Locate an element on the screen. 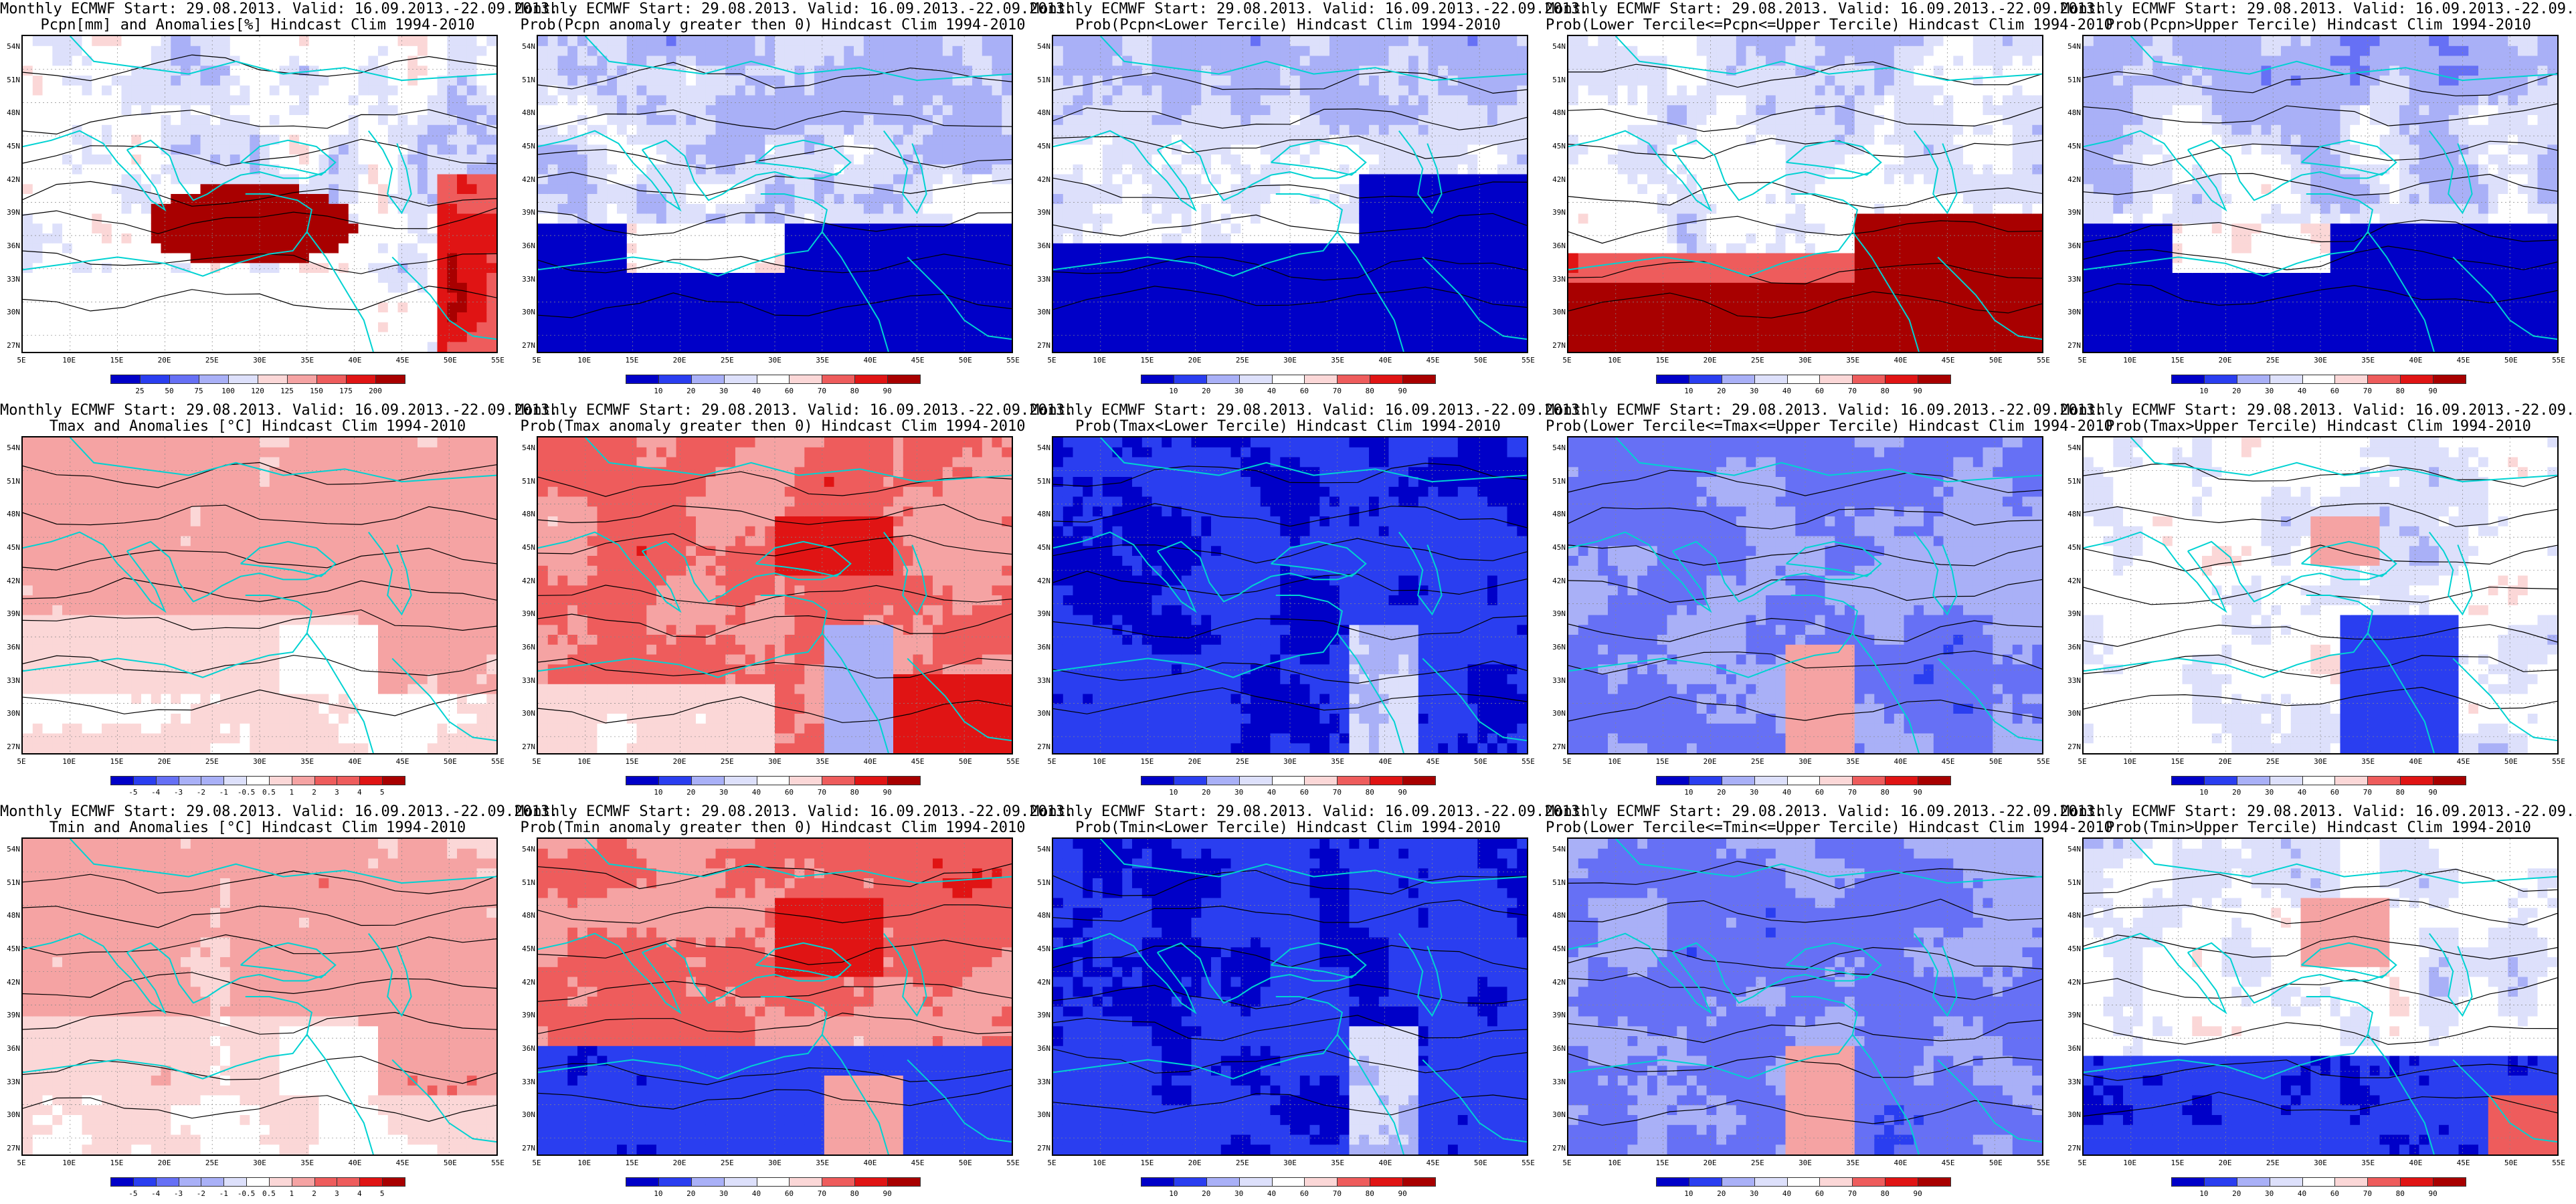 The image size is (2576, 1204). longitude-label: 15E is located at coordinates (1147, 1163).